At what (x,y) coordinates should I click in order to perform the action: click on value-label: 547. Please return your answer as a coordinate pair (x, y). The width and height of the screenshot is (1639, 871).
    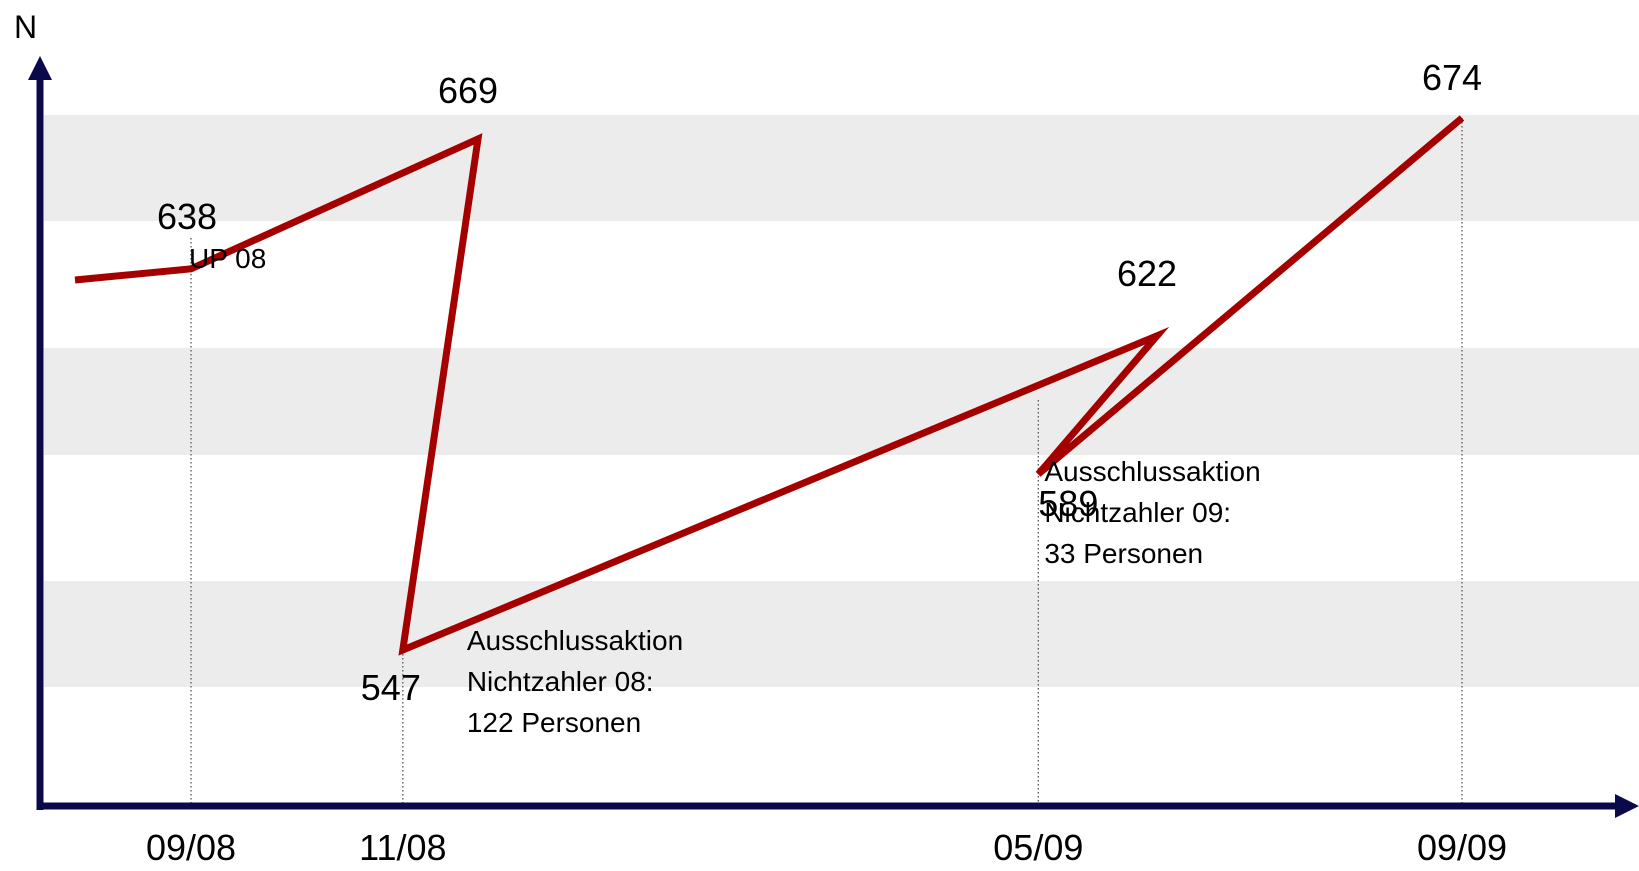
    Looking at the image, I should click on (391, 687).